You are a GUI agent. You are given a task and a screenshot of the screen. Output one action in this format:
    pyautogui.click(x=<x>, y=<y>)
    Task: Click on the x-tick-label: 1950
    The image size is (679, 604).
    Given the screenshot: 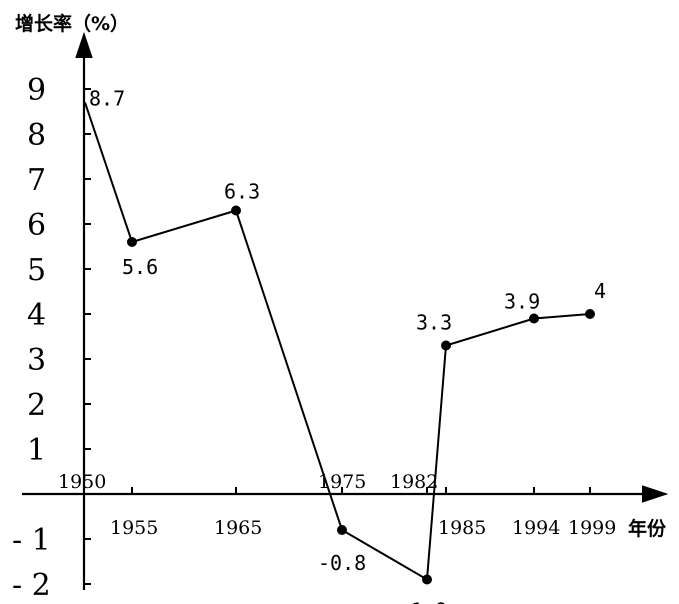 What is the action you would take?
    pyautogui.click(x=82, y=482)
    